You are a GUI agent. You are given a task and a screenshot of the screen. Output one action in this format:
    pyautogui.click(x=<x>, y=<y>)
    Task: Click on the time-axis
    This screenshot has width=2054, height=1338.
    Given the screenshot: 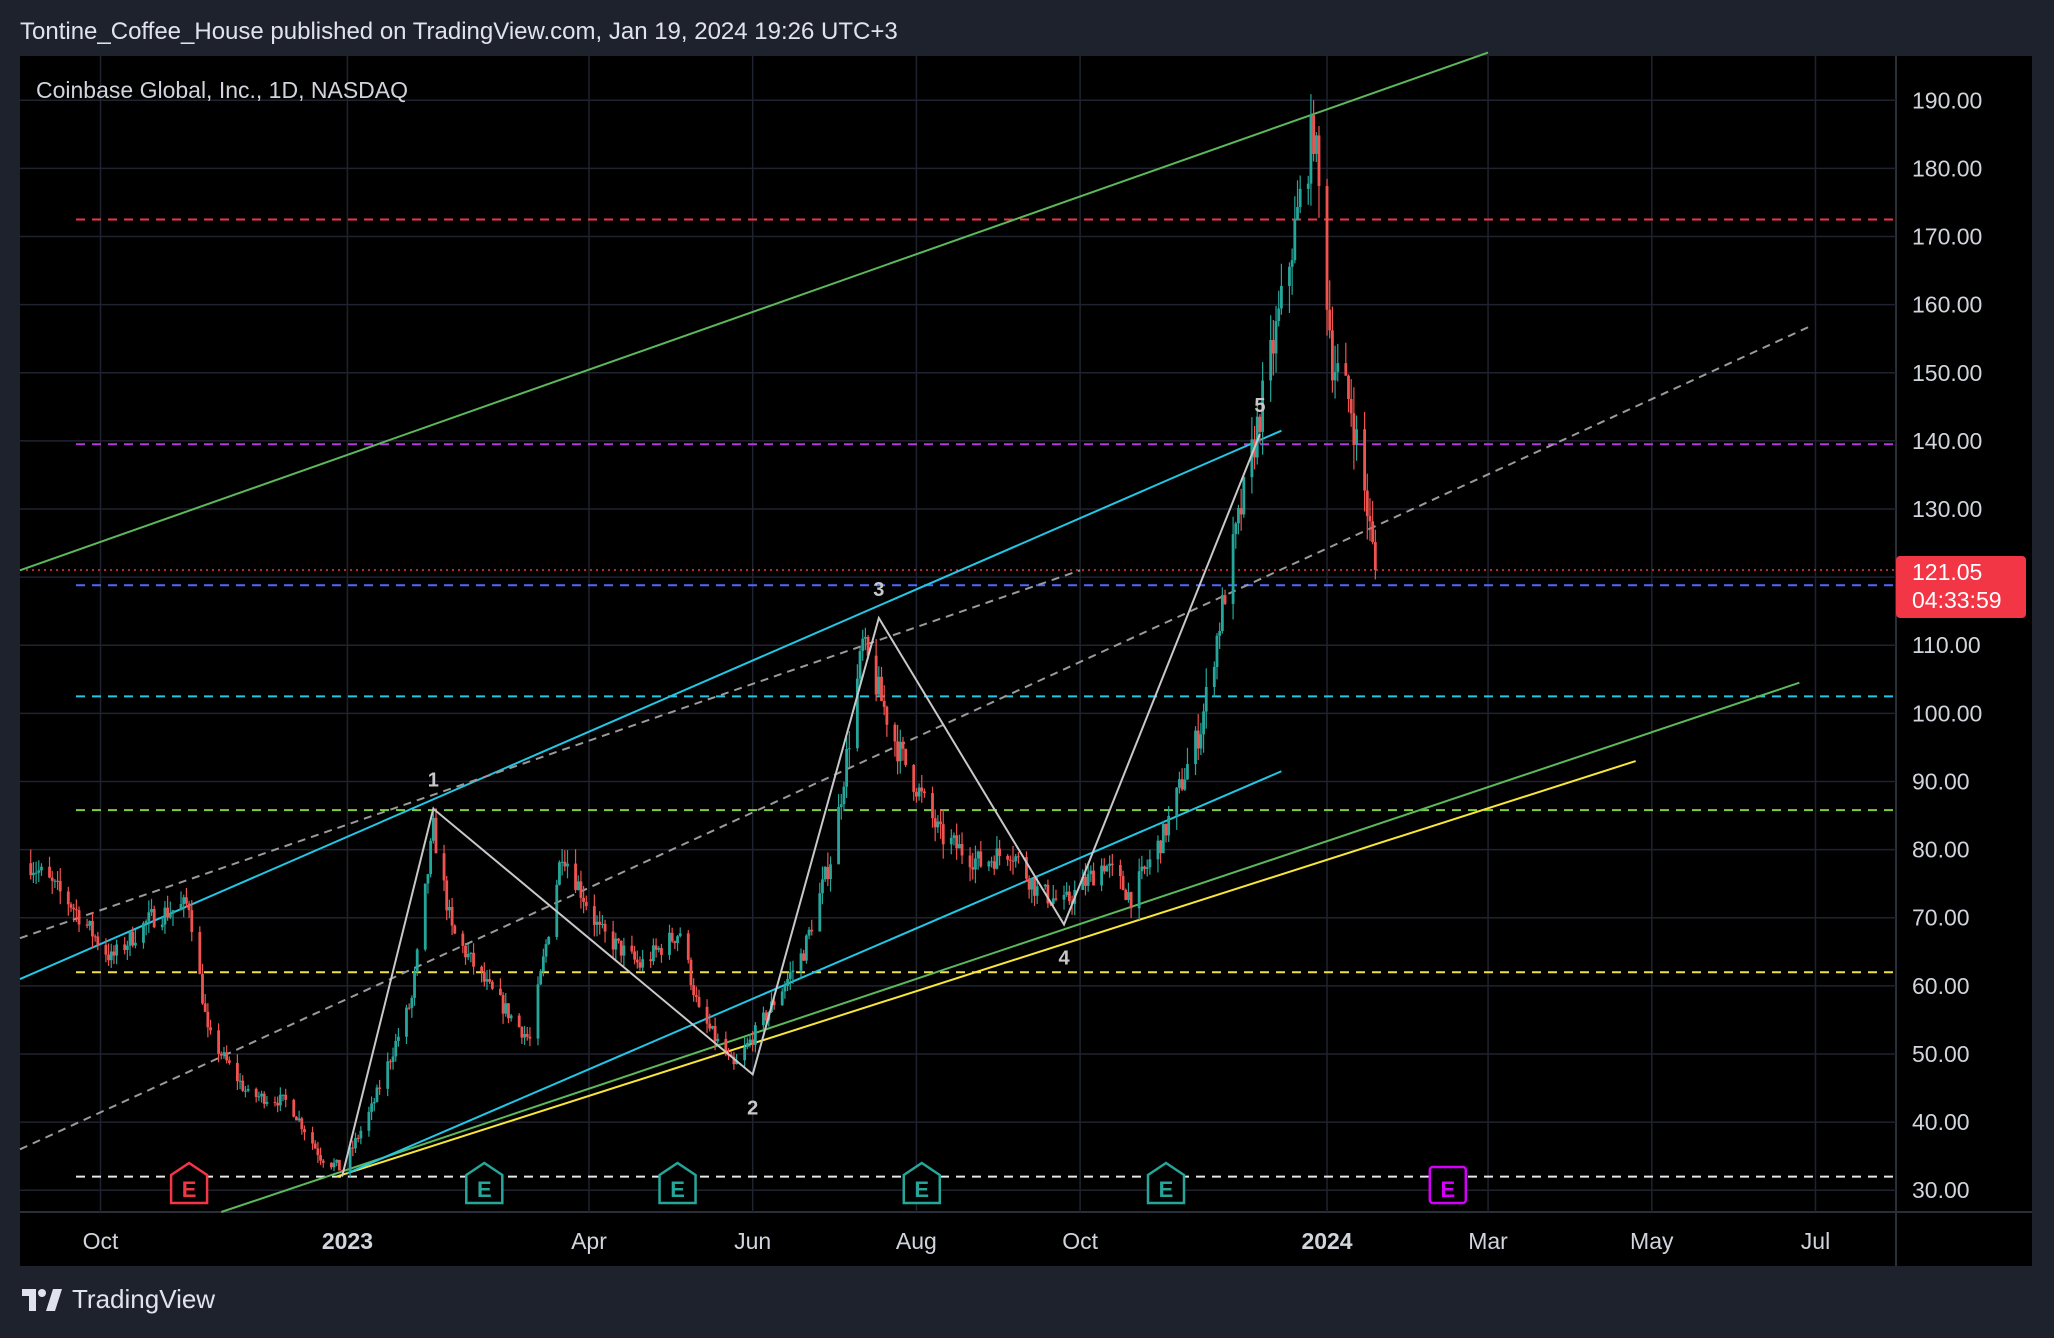 What is the action you would take?
    pyautogui.click(x=1026, y=1239)
    